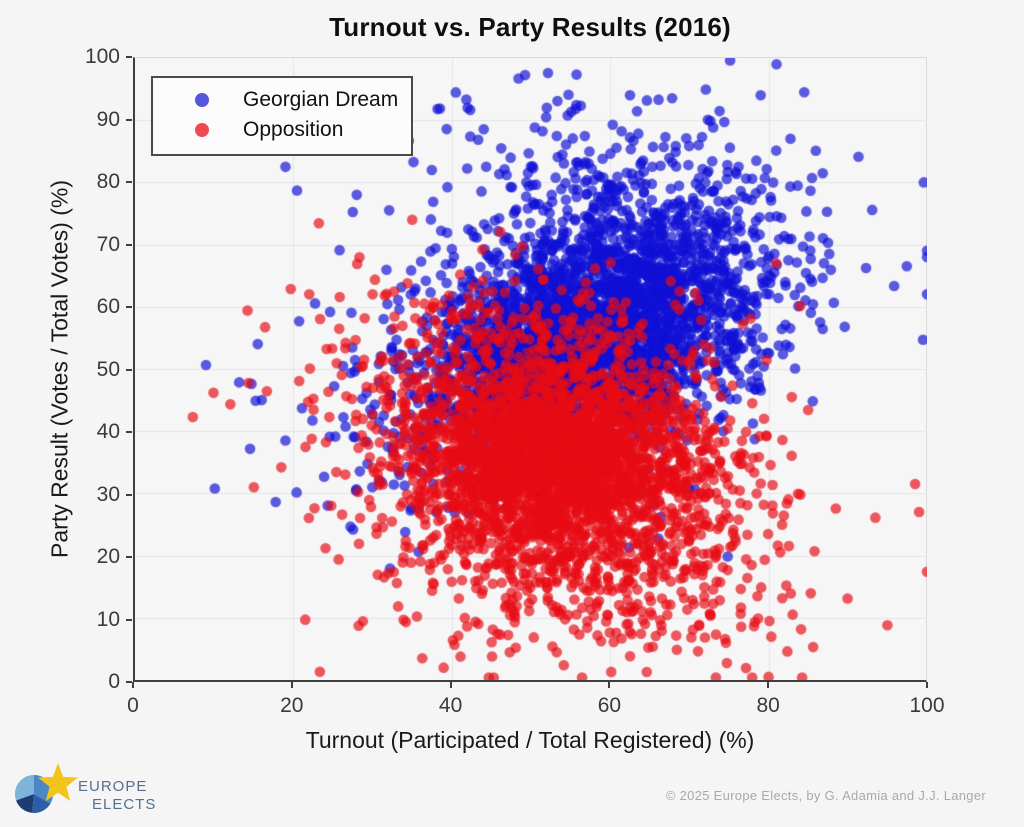 This screenshot has width=1024, height=827. What do you see at coordinates (108, 306) in the screenshot?
I see `y-tick-label: 60` at bounding box center [108, 306].